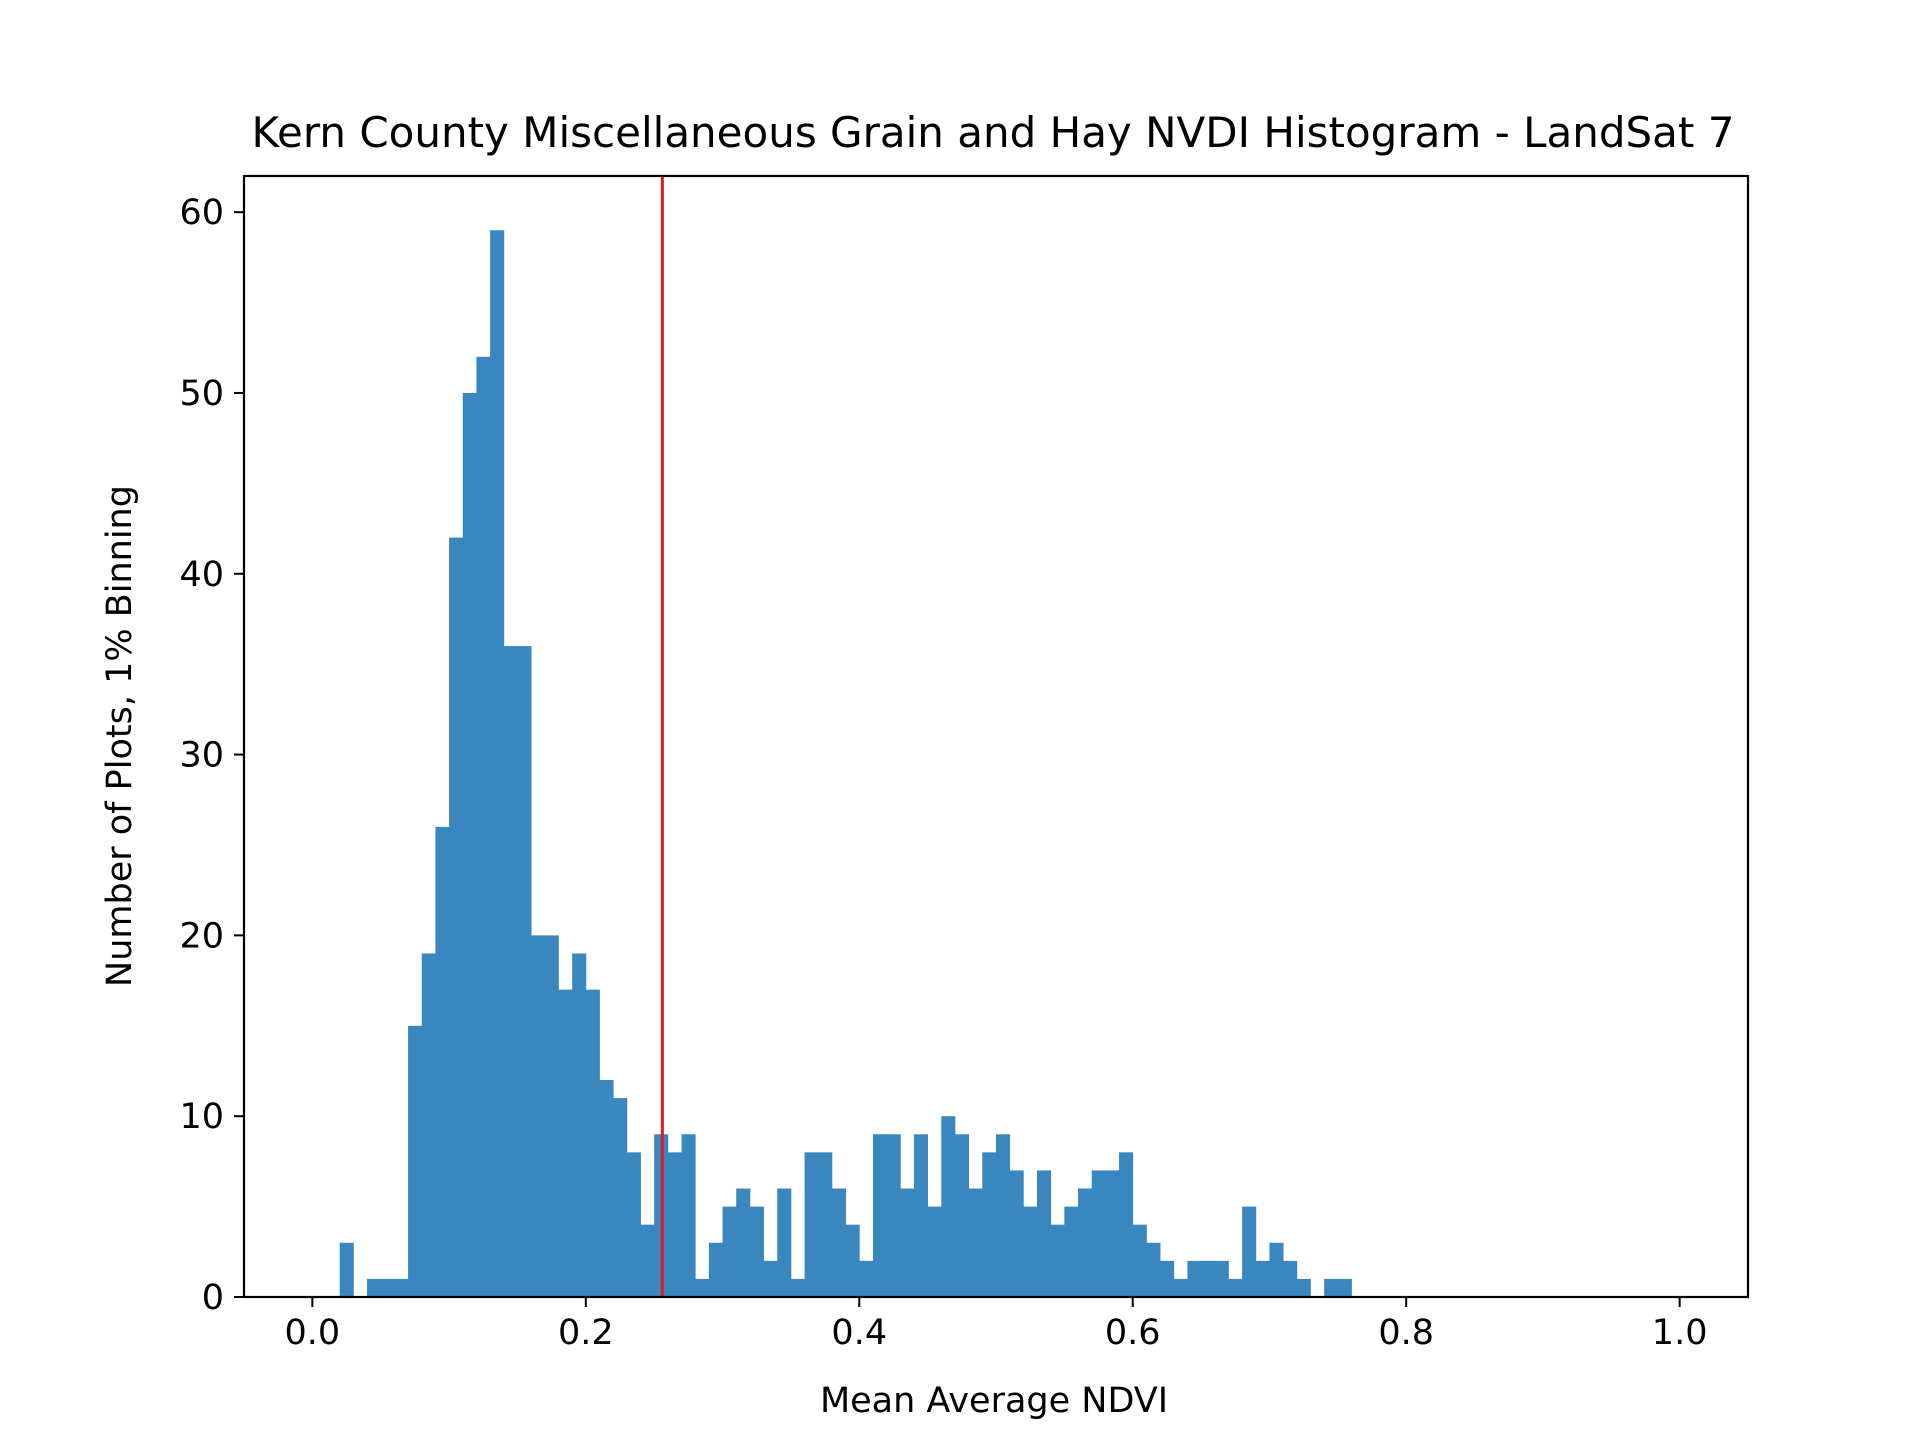 The image size is (1920, 1440). Describe the element at coordinates (201, 394) in the screenshot. I see `y-tick-label: 50` at that location.